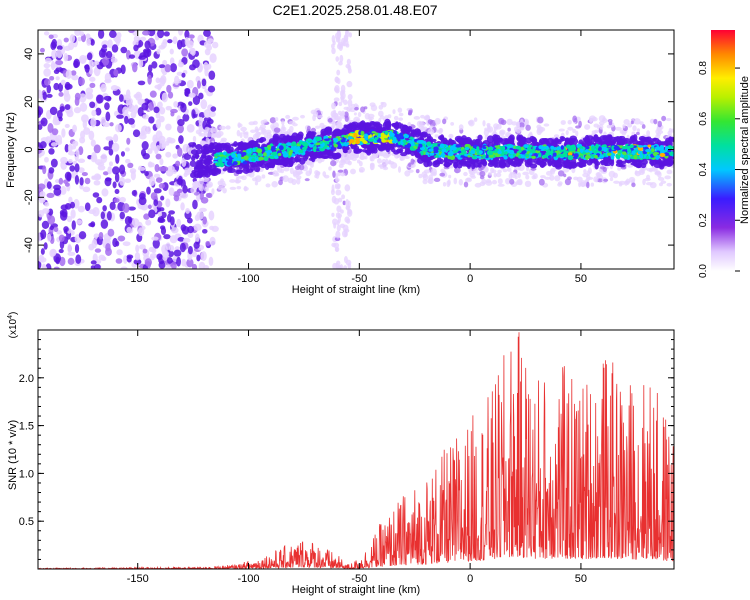  Describe the element at coordinates (359, 579) in the screenshot. I see `x-tick-label: -50` at that location.